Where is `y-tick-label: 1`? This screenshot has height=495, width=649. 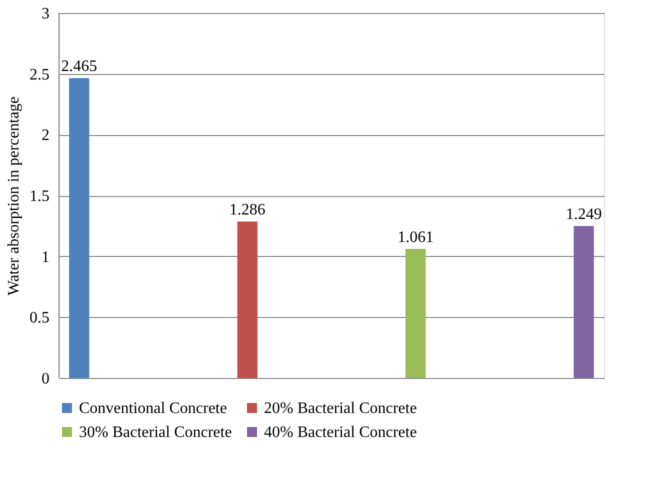
y-tick-label: 1 is located at coordinates (46, 257).